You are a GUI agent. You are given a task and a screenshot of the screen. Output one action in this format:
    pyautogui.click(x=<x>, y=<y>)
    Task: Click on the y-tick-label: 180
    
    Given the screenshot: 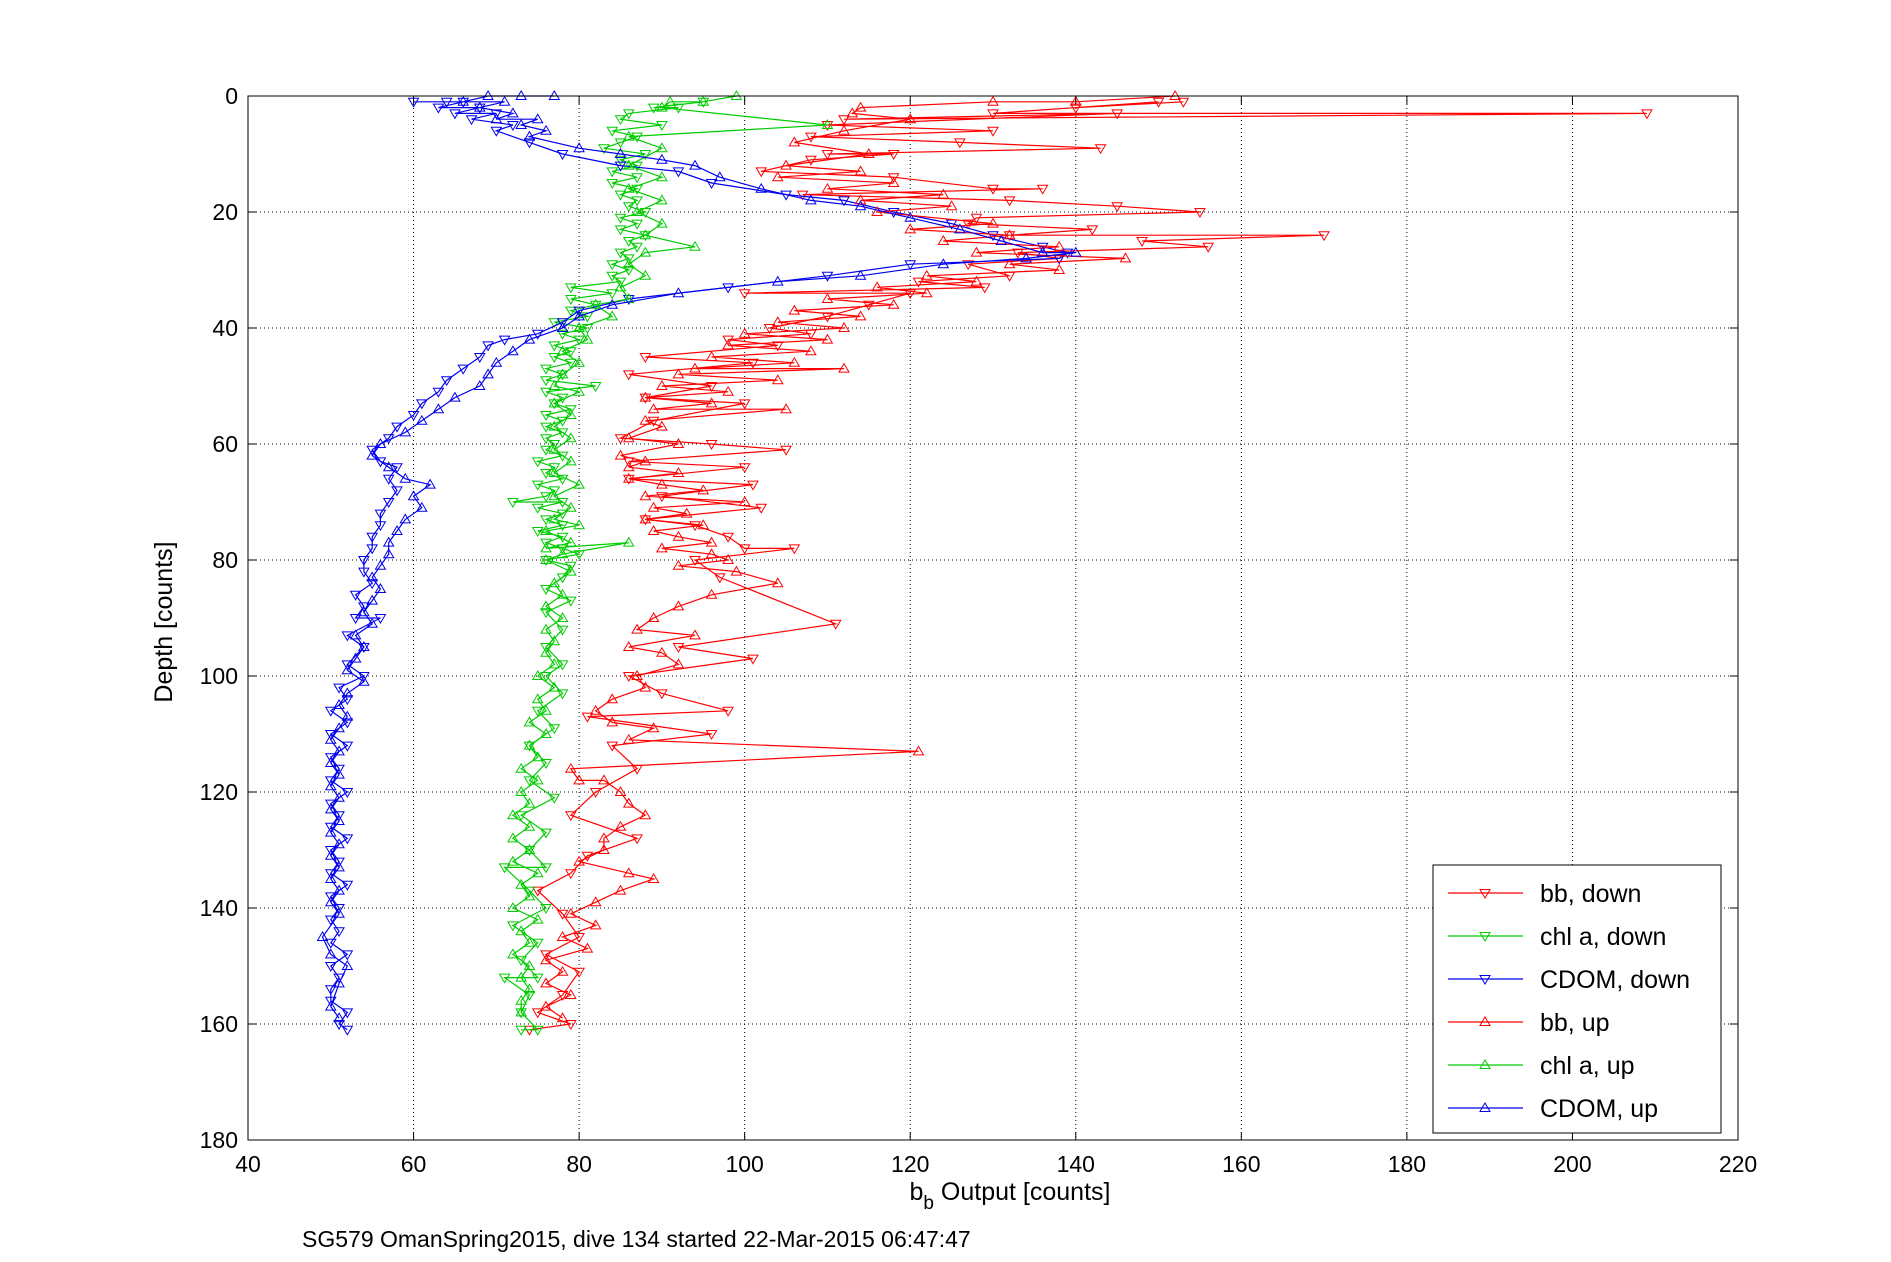 What is the action you would take?
    pyautogui.click(x=219, y=1140)
    